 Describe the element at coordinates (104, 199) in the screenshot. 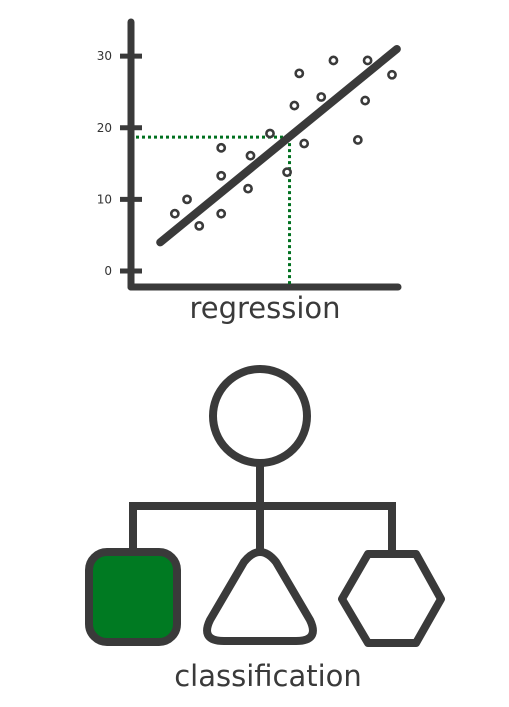

I see `y-tick-label: 10` at that location.